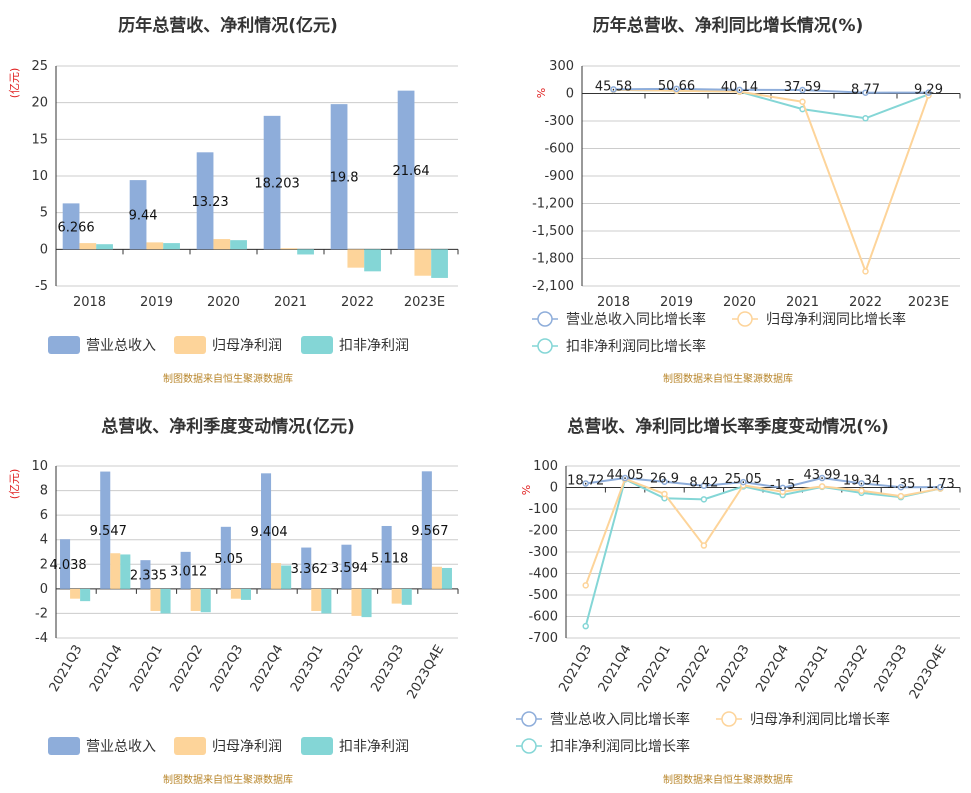 The height and width of the screenshot is (793, 971). What do you see at coordinates (410, 171) in the screenshot?
I see `data-label: 21.64` at bounding box center [410, 171].